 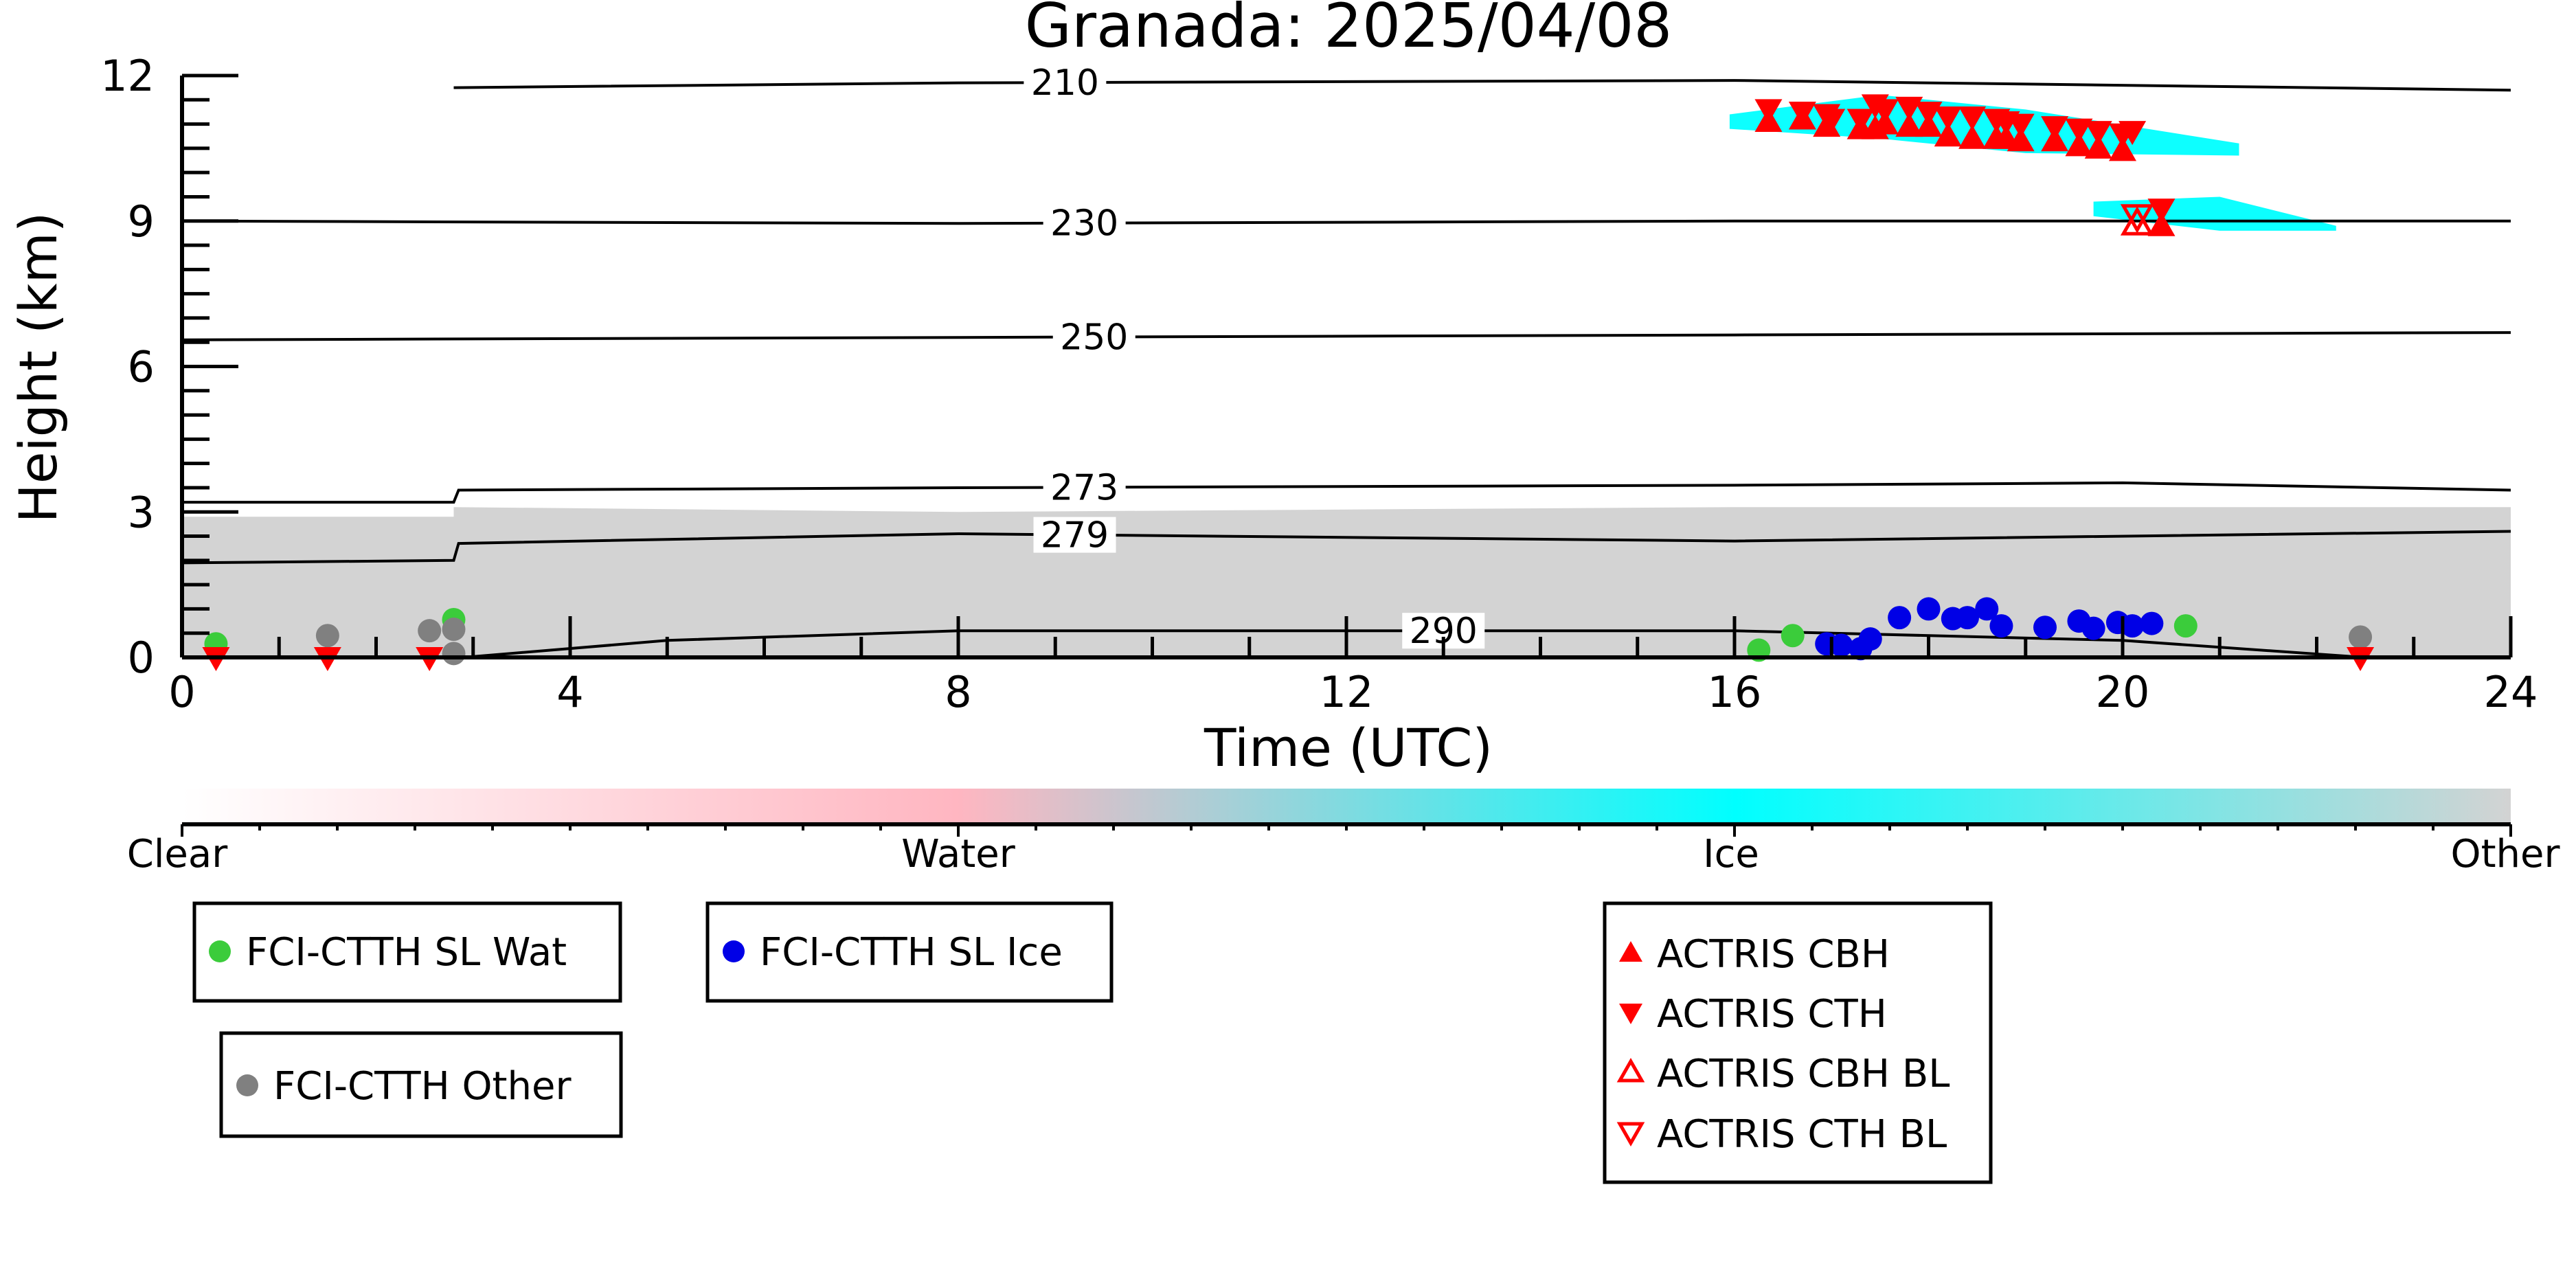 I want to click on colorbar-ticks, so click(x=1346, y=830).